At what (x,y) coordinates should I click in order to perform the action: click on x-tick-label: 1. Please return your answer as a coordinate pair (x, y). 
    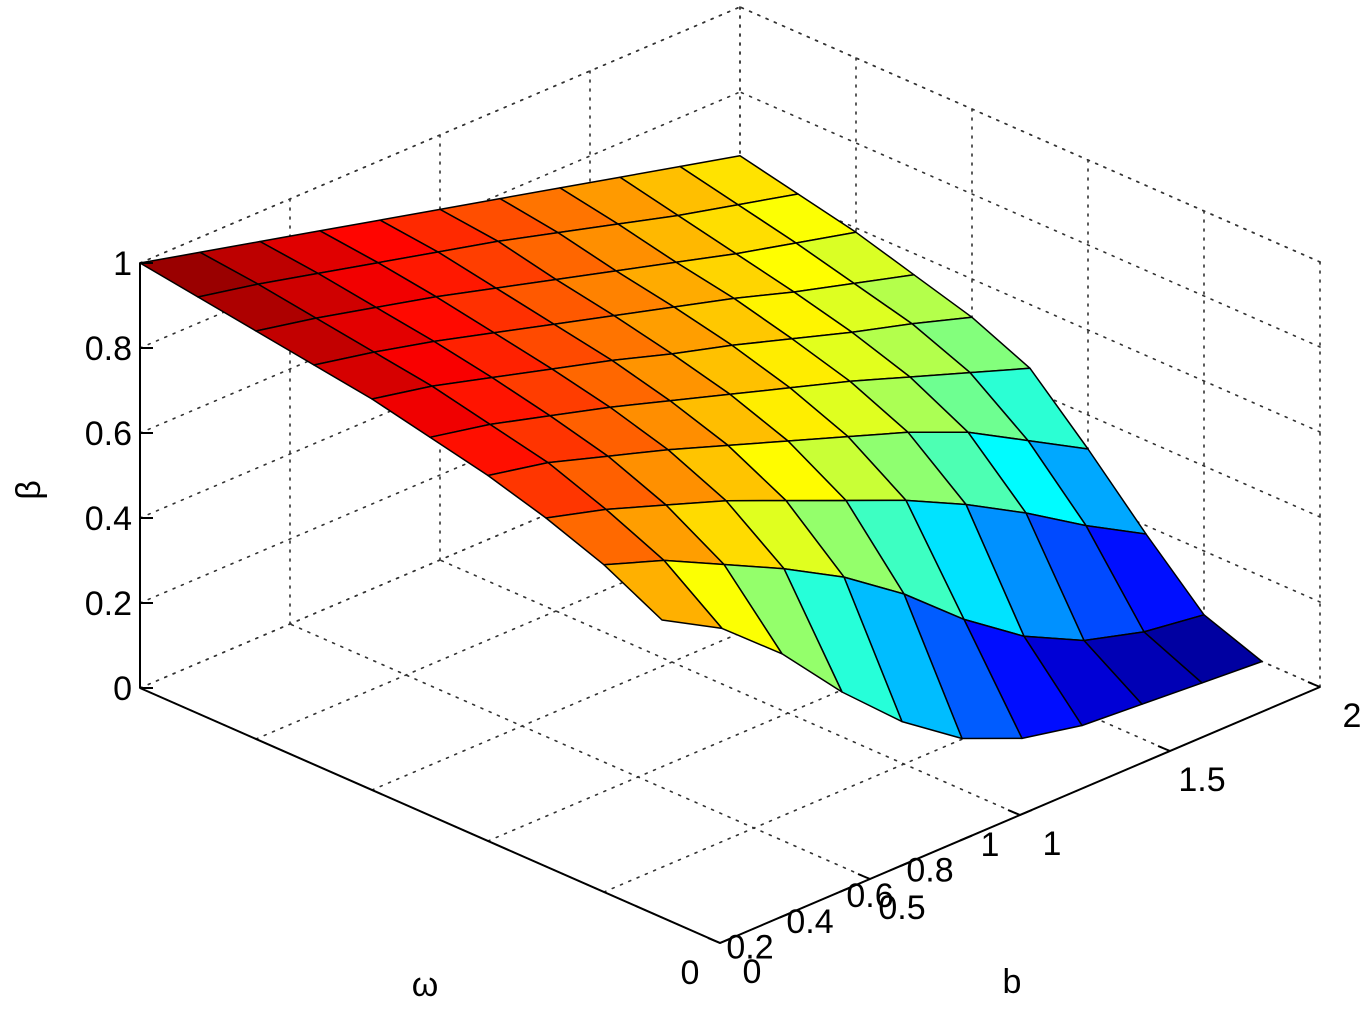
    Looking at the image, I should click on (1052, 844).